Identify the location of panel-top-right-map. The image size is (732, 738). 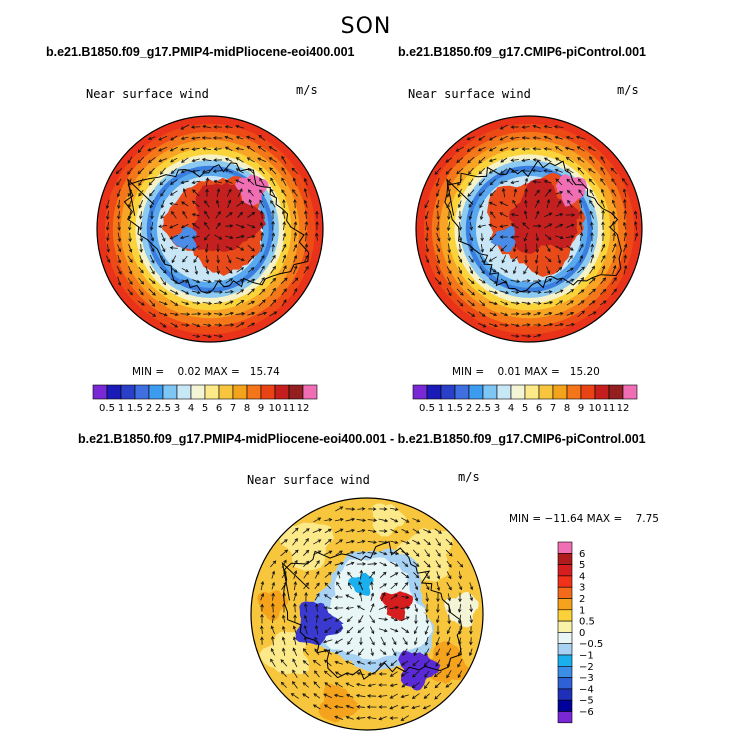
(529, 229).